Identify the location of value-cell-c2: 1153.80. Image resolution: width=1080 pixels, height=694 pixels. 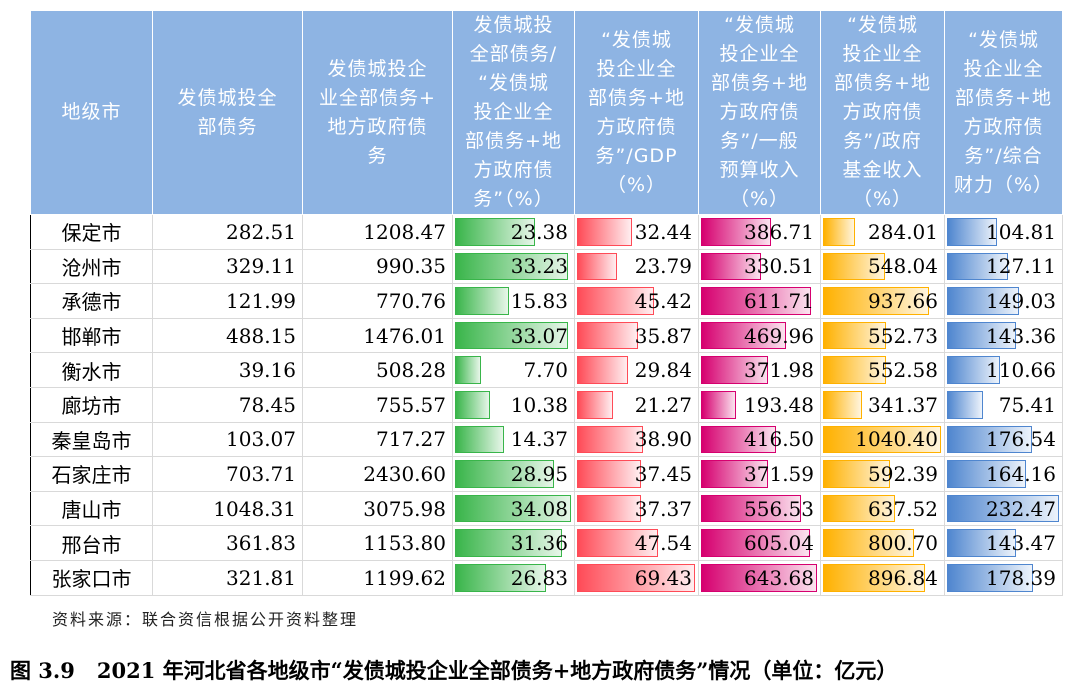
(377, 543).